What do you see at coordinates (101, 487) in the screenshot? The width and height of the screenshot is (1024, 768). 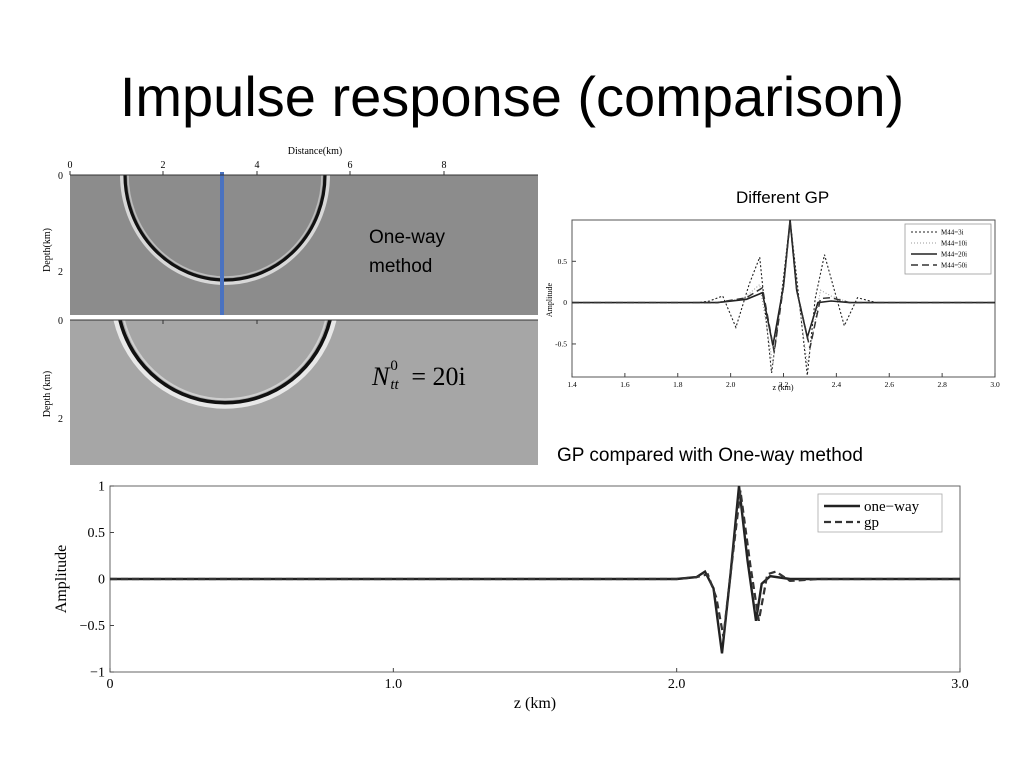 I see `y-tick-label: 1` at bounding box center [101, 487].